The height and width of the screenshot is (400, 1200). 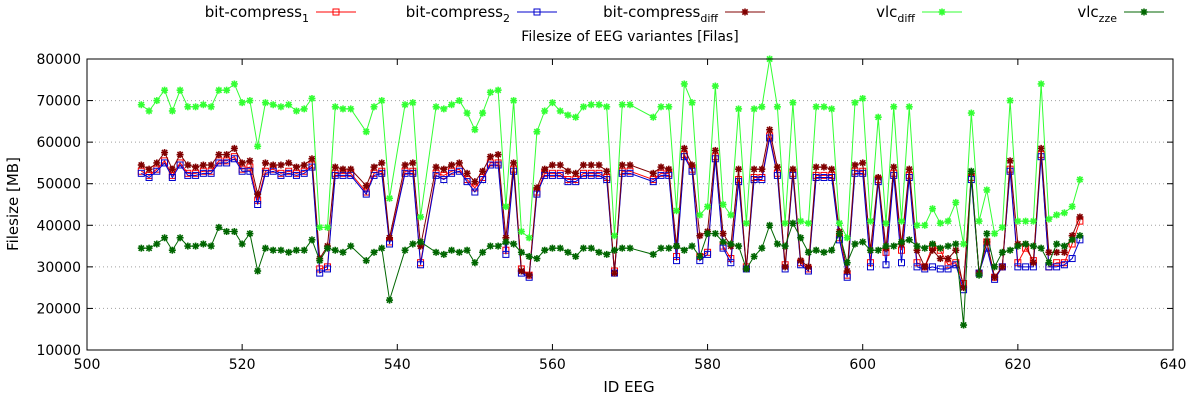 I want to click on chart-title: Filesize of EEG variantes [Filas], so click(x=629, y=37).